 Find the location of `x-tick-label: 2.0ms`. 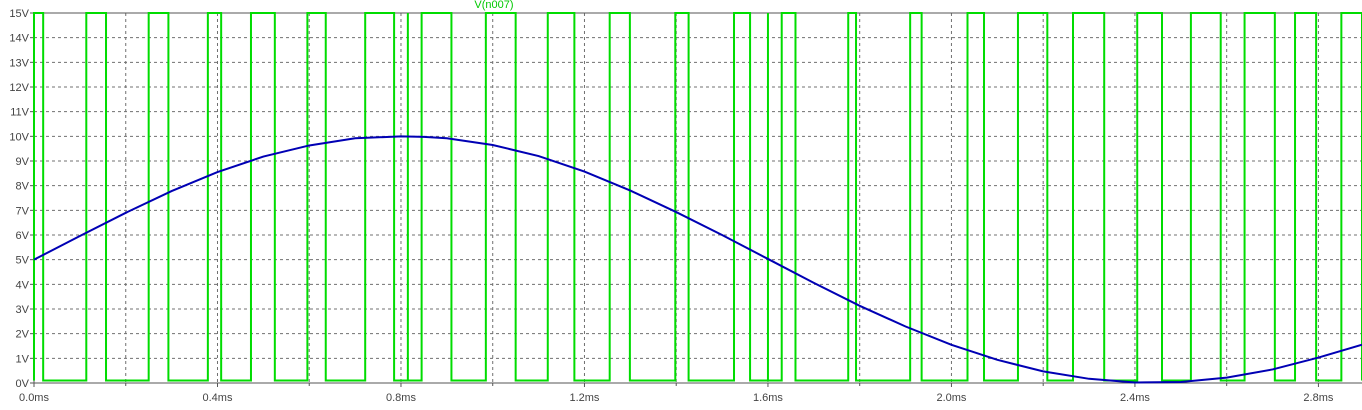

x-tick-label: 2.0ms is located at coordinates (951, 398).